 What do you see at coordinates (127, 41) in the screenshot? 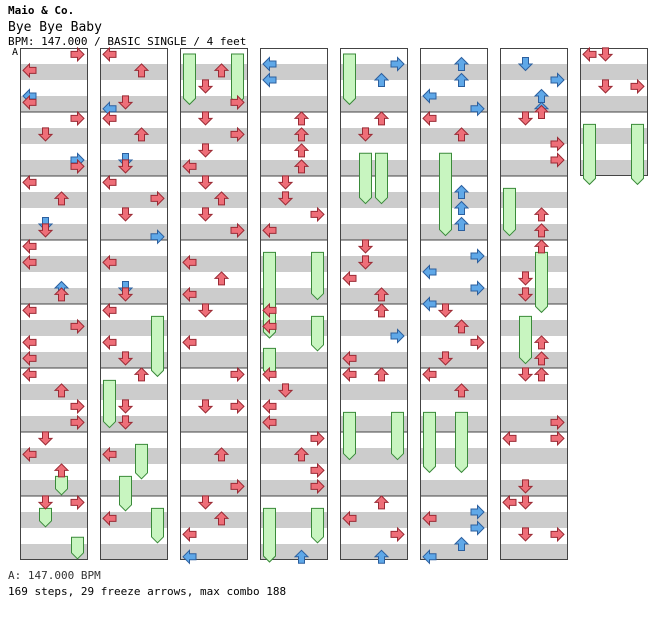
I see `chart-info: BPM: 147.000 / BASIC SINGLE / 4 feet` at bounding box center [127, 41].